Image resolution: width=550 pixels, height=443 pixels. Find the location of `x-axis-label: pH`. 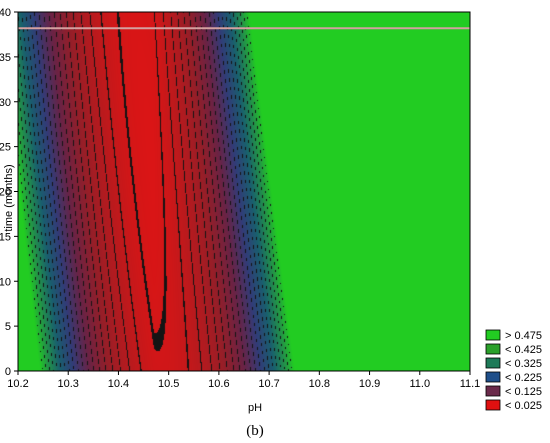

x-axis-label: pH is located at coordinates (255, 408).